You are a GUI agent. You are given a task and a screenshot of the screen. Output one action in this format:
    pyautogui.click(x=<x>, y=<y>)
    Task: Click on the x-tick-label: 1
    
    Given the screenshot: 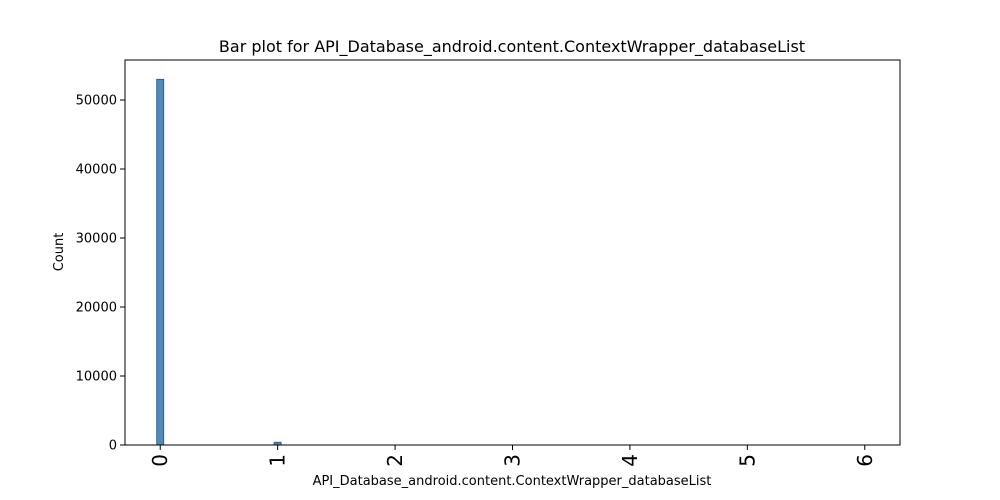 What is the action you would take?
    pyautogui.click(x=278, y=460)
    